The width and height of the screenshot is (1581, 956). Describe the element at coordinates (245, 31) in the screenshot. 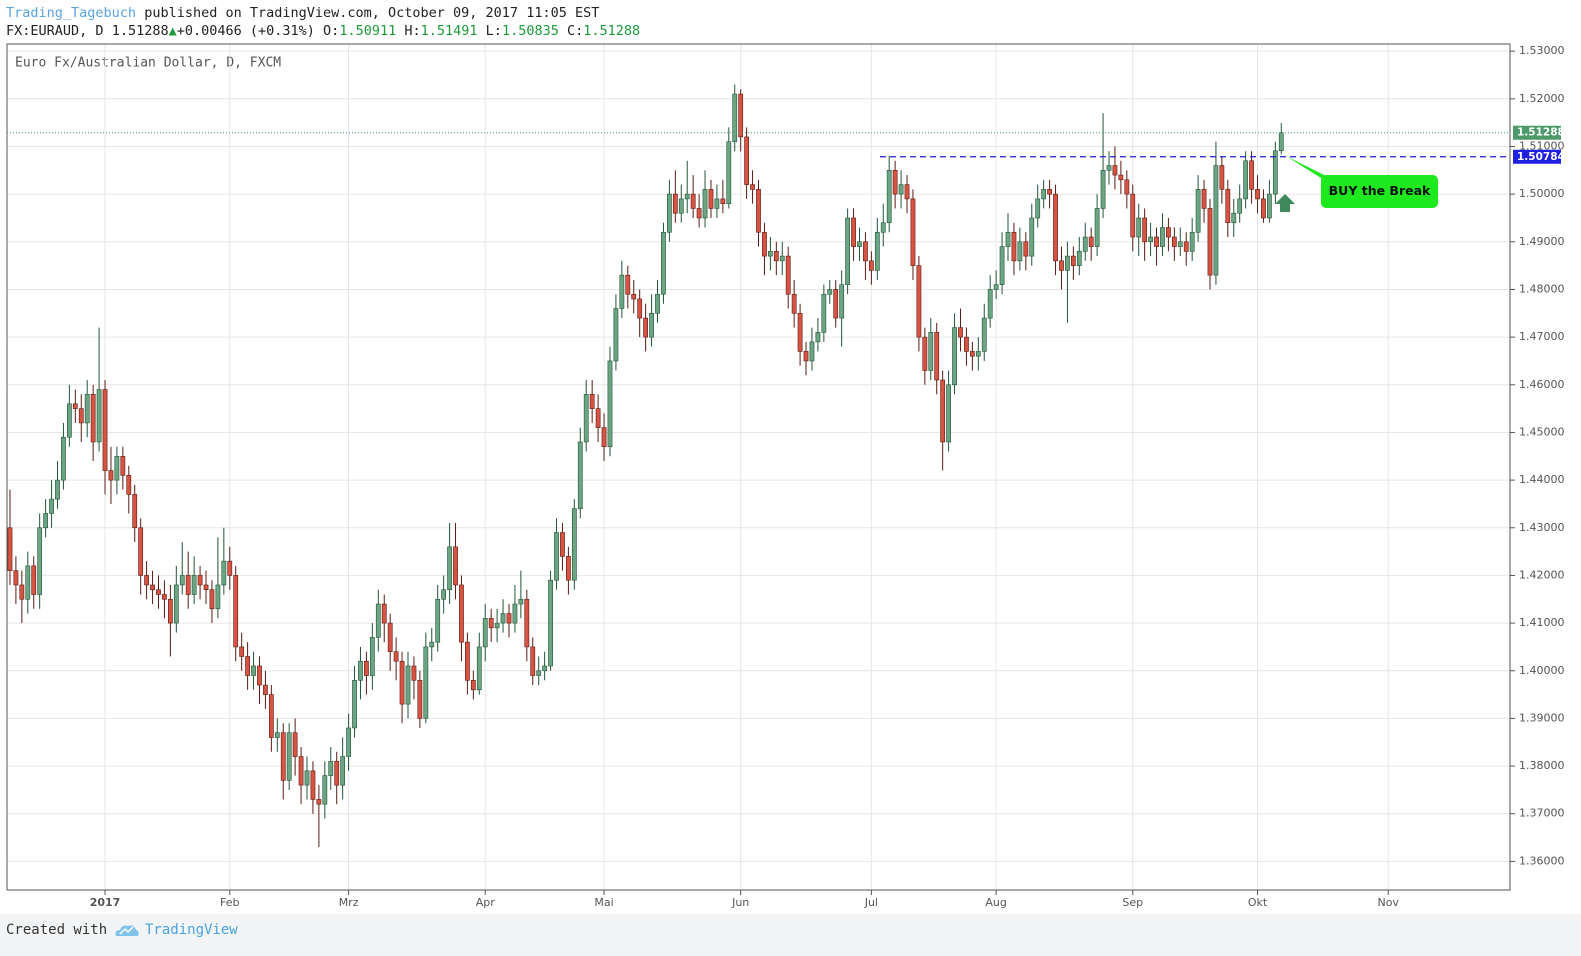

I see `change: +0.00466 (+0.31%)` at that location.